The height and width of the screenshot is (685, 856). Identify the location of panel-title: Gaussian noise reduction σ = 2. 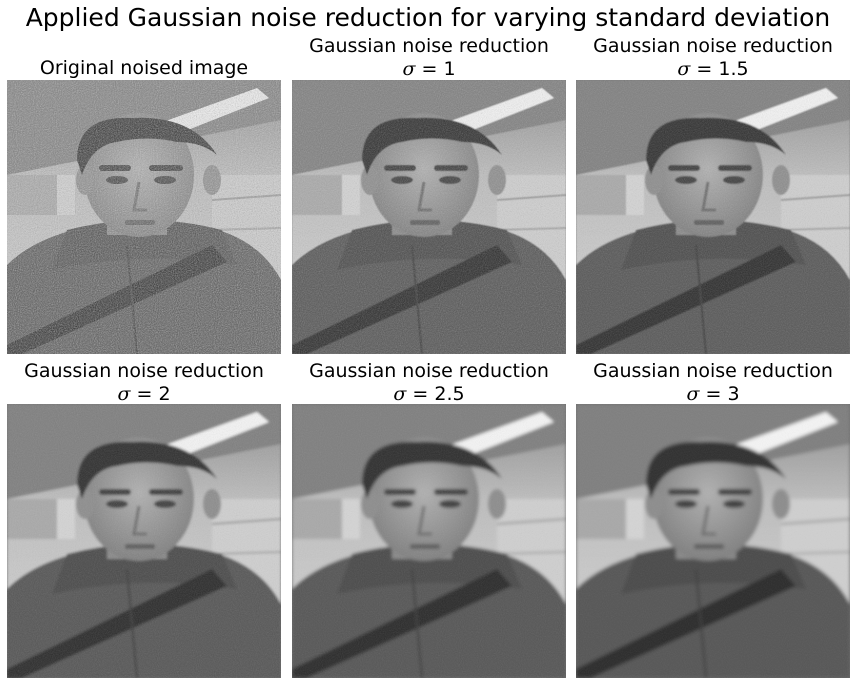
(150, 383).